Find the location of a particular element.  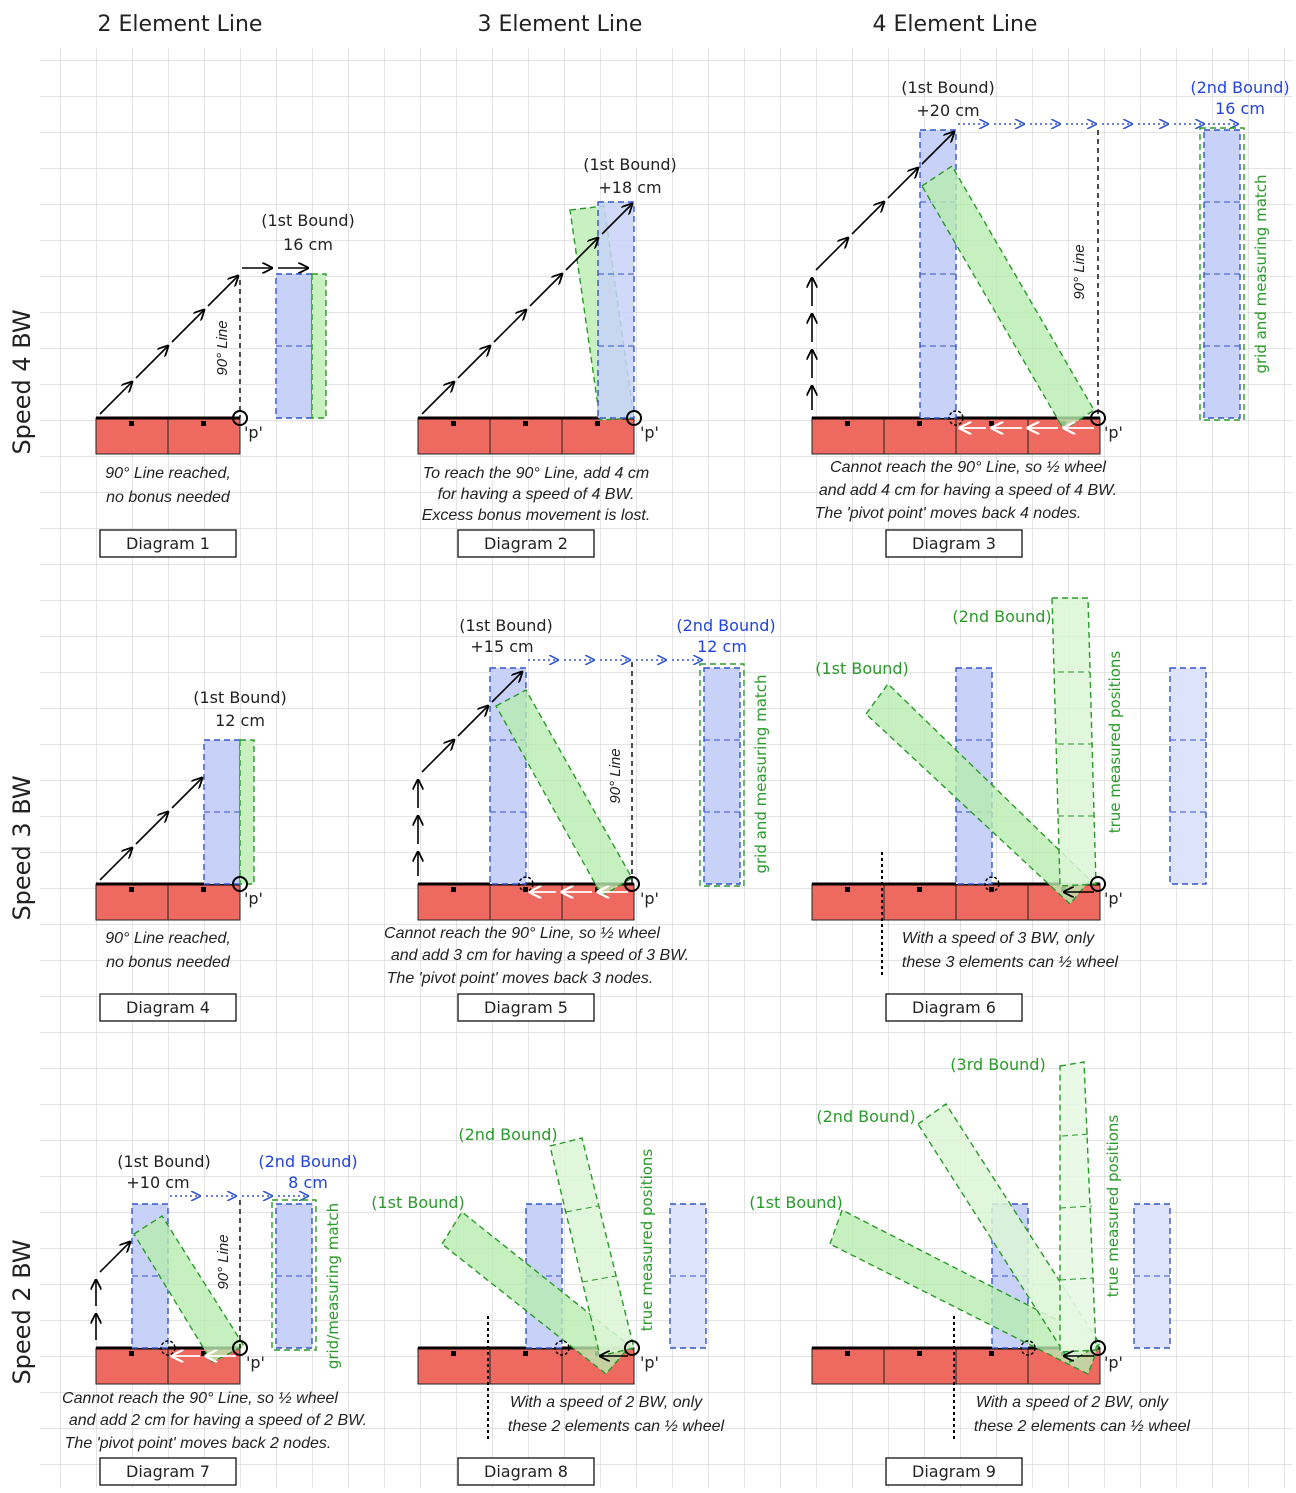

distance-label: 12 cm is located at coordinates (240, 720).